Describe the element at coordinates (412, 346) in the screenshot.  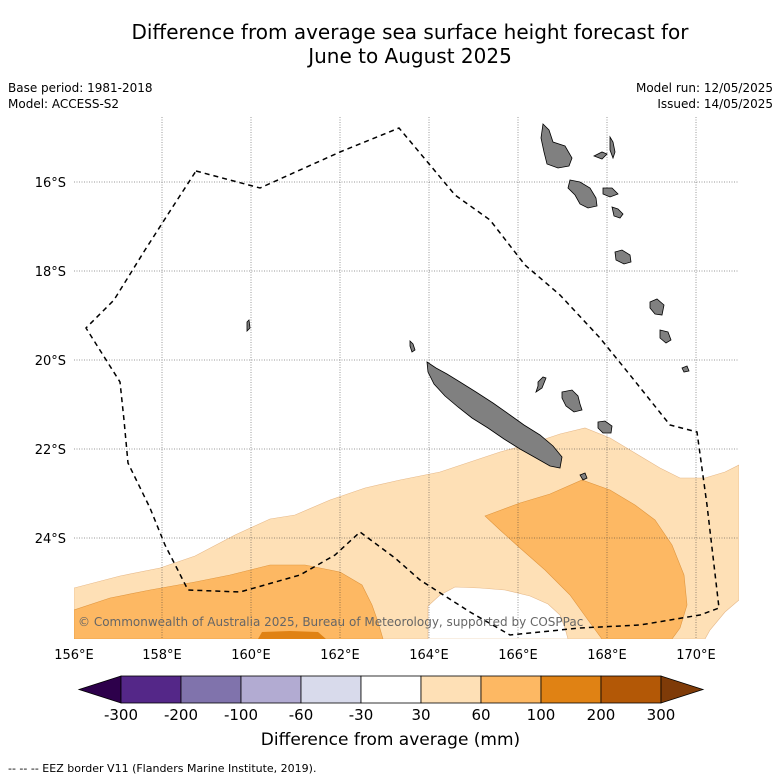
I see `belep-island` at that location.